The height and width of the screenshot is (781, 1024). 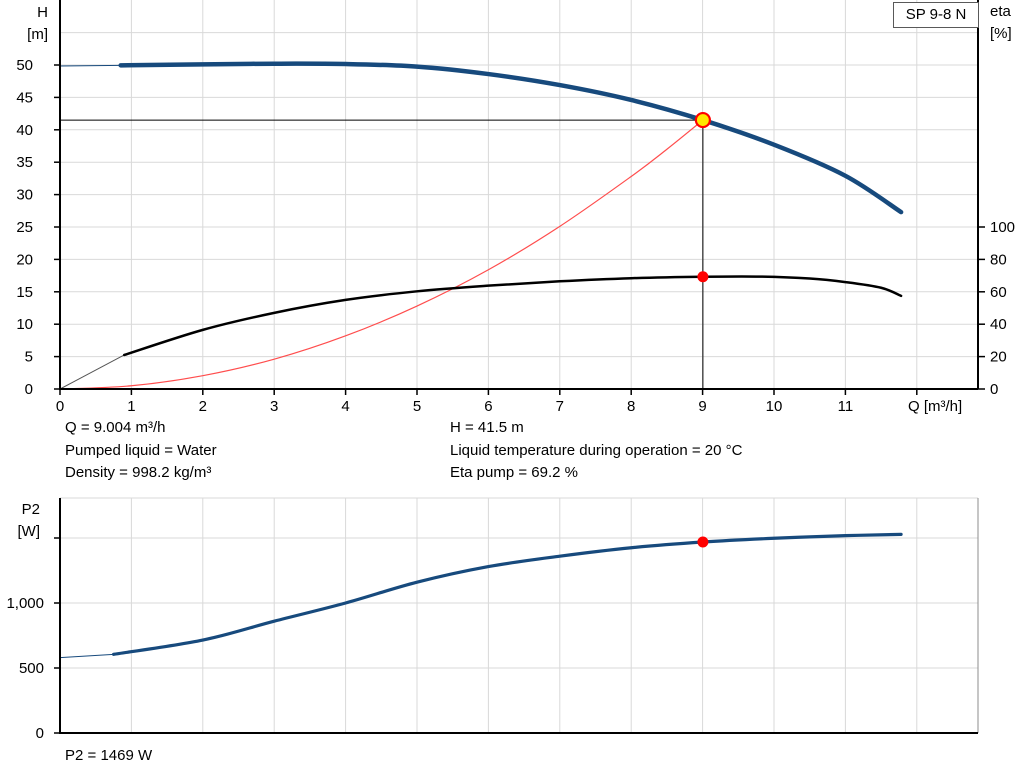 I want to click on tick-label: 2, so click(x=203, y=406).